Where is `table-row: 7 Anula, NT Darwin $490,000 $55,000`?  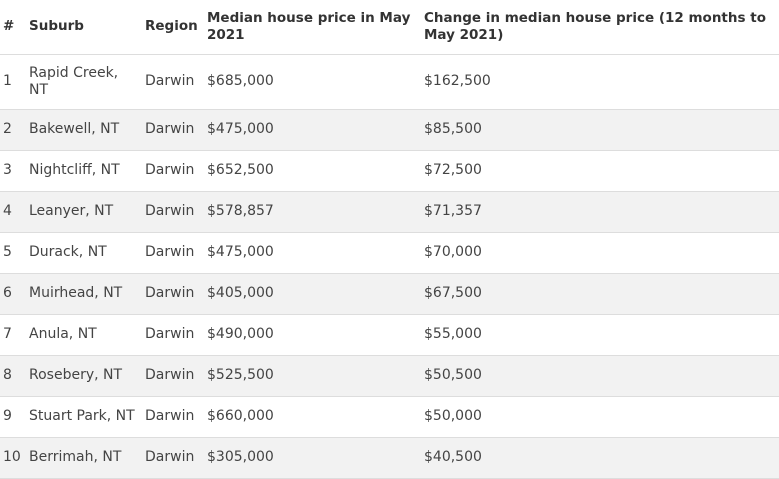 table-row: 7 Anula, NT Darwin $490,000 $55,000 is located at coordinates (389, 335).